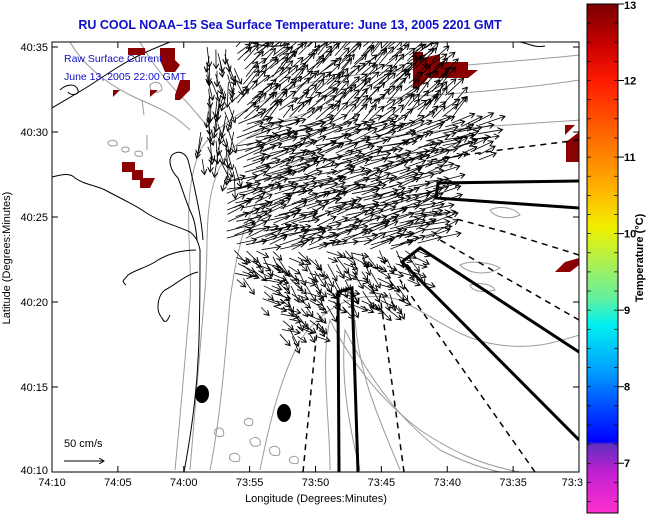 This screenshot has width=651, height=515. I want to click on overlay-line1: Raw Surface Current, so click(113, 59).